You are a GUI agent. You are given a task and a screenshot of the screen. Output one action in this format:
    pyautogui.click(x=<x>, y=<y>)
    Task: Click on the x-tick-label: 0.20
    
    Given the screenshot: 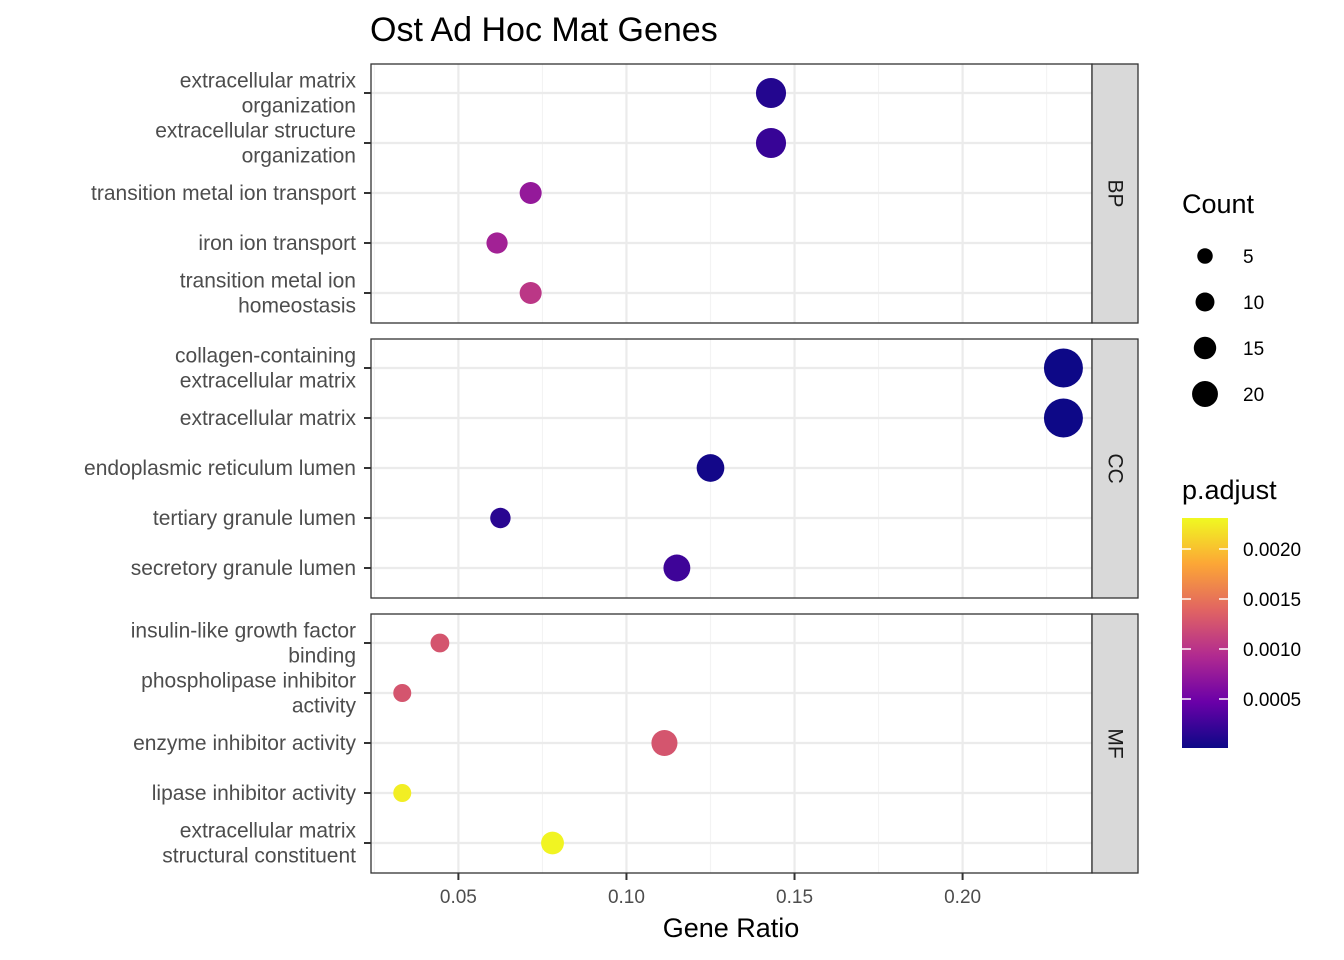 What is the action you would take?
    pyautogui.click(x=962, y=897)
    